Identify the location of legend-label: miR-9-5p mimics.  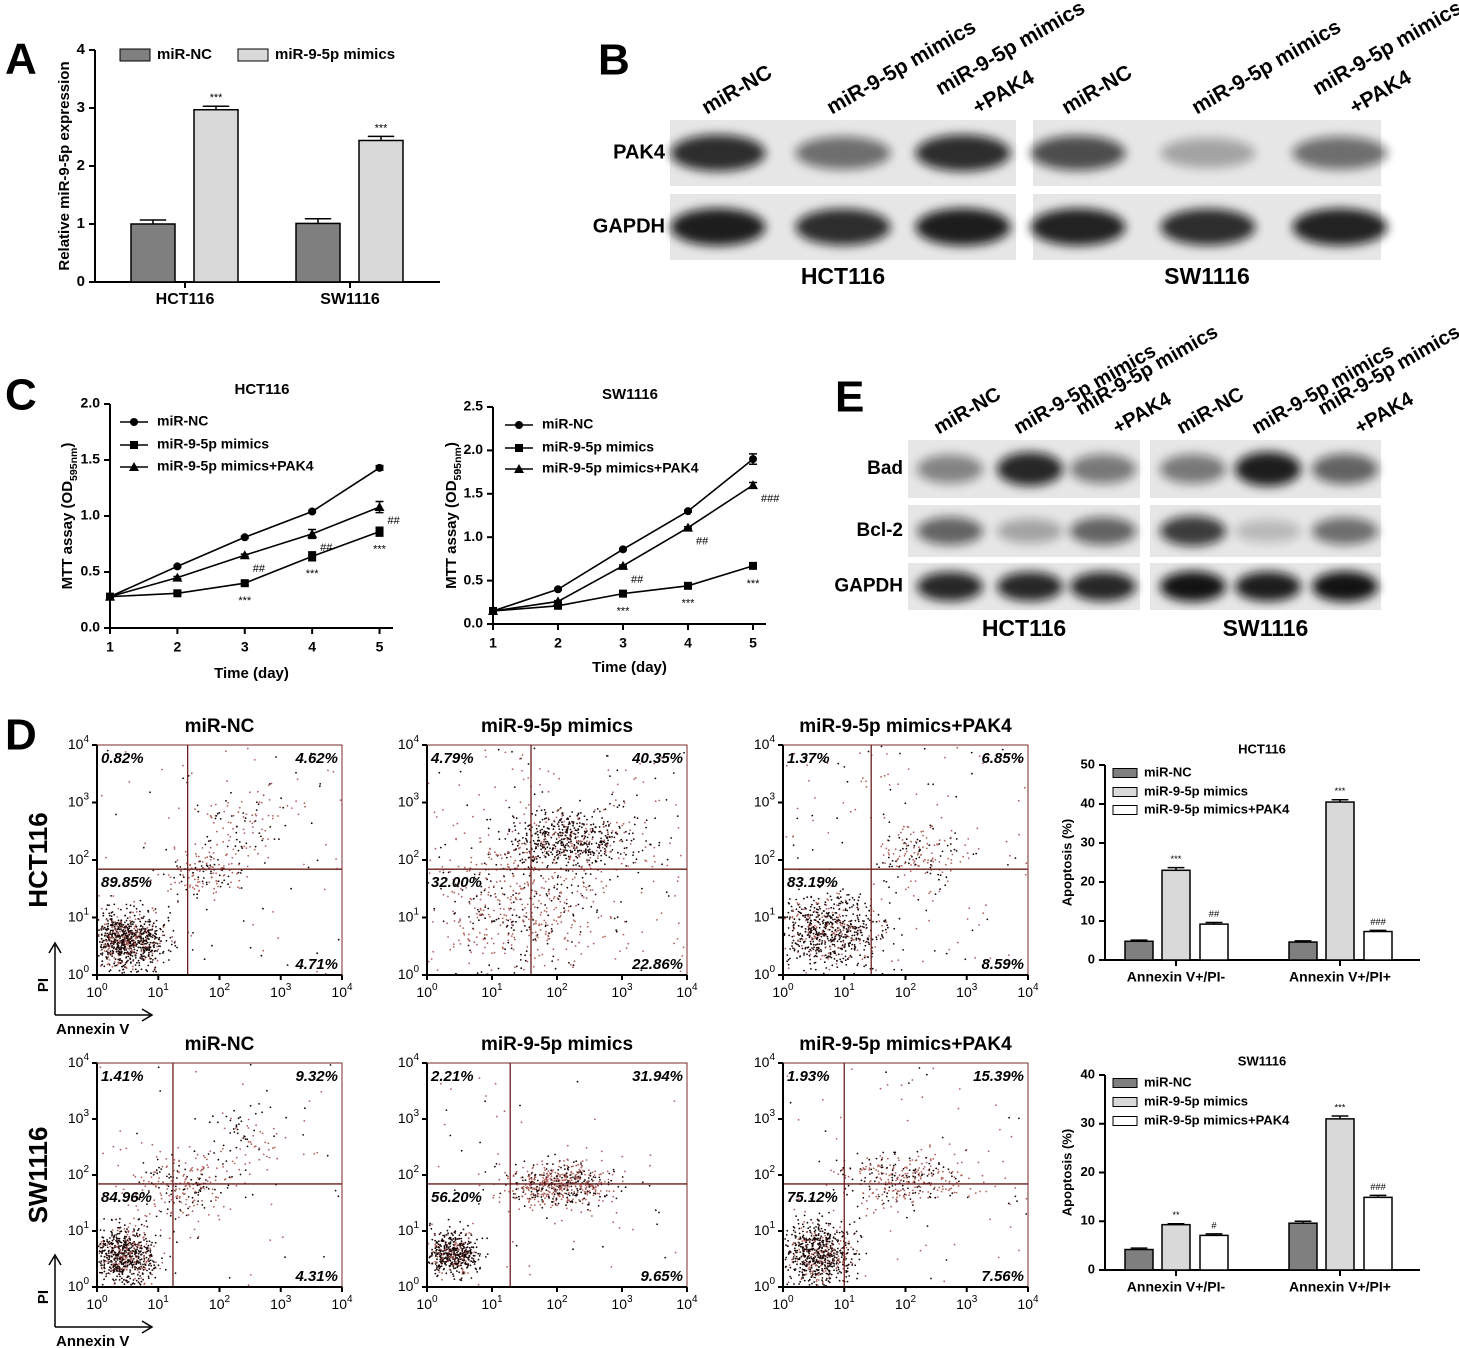
(1196, 790).